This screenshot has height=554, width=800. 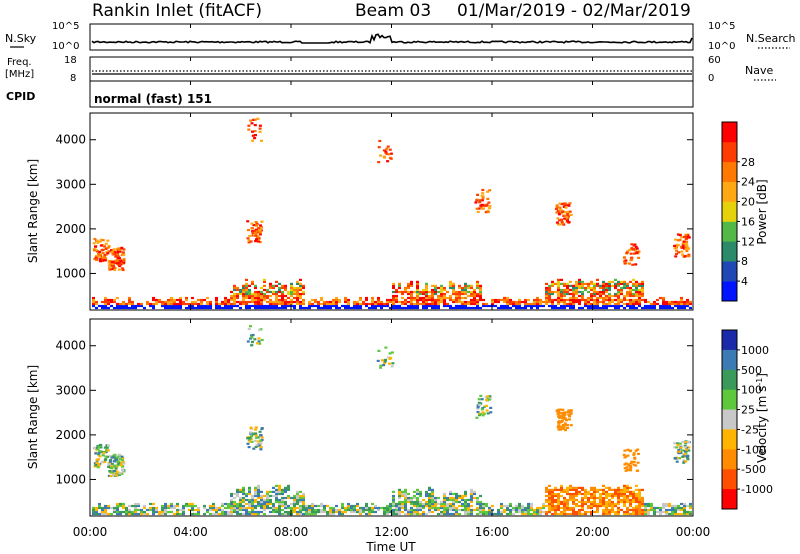 I want to click on y-tick-label: 2000, so click(x=70, y=435).